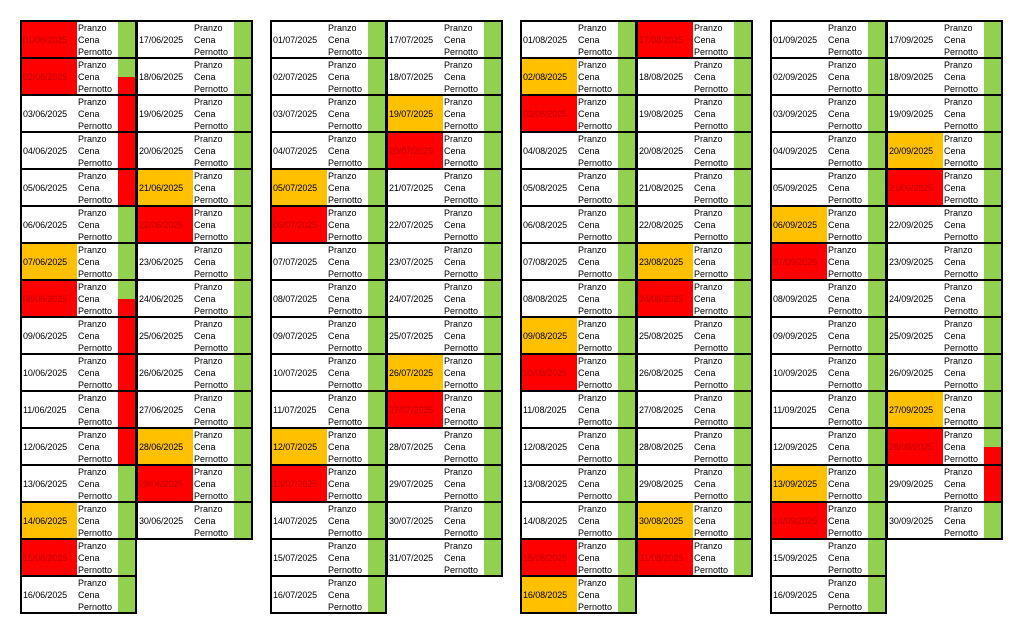 Image resolution: width=1017 pixels, height=629 pixels. Describe the element at coordinates (944, 224) in the screenshot. I see `day-cell: 22/09/2025 Pranzo Cena Pernotto` at that location.